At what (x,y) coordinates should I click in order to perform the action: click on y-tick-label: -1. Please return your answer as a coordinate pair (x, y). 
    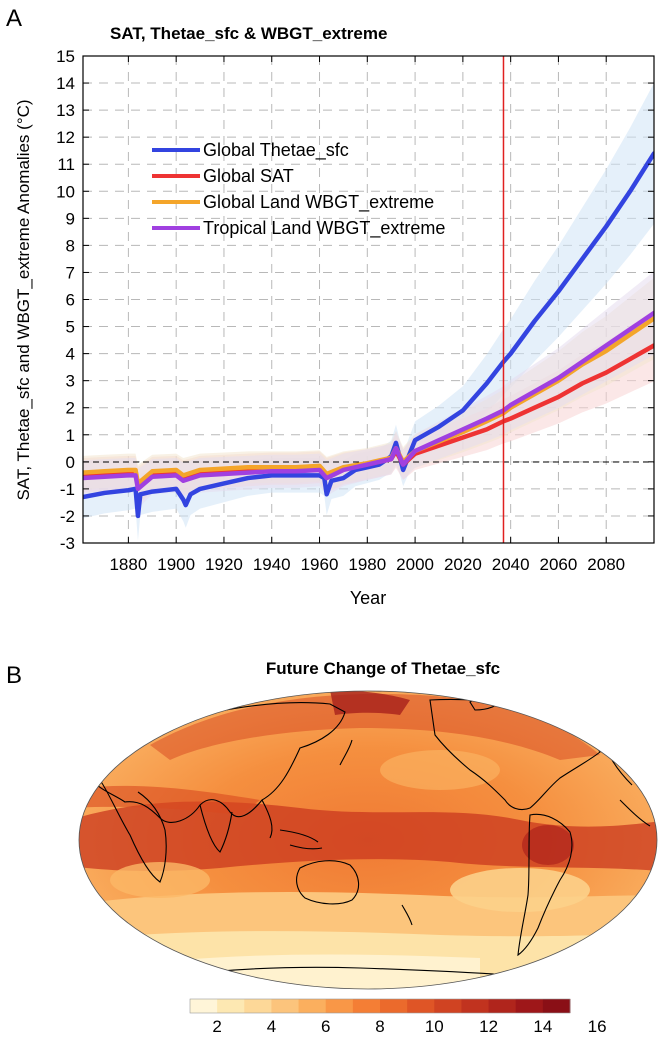
    Looking at the image, I should click on (67, 489).